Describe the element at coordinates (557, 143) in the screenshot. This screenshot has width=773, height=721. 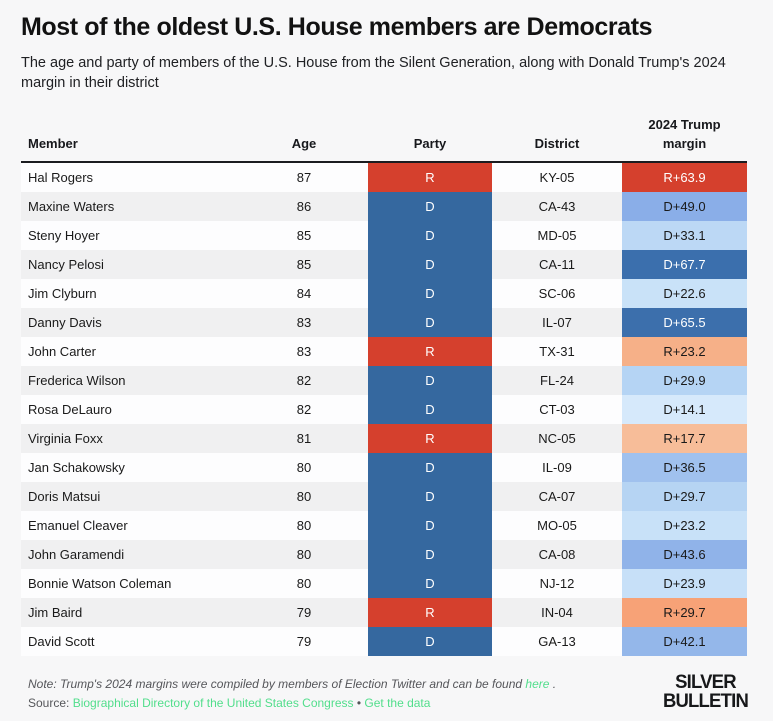
I see `column-header-district: District` at that location.